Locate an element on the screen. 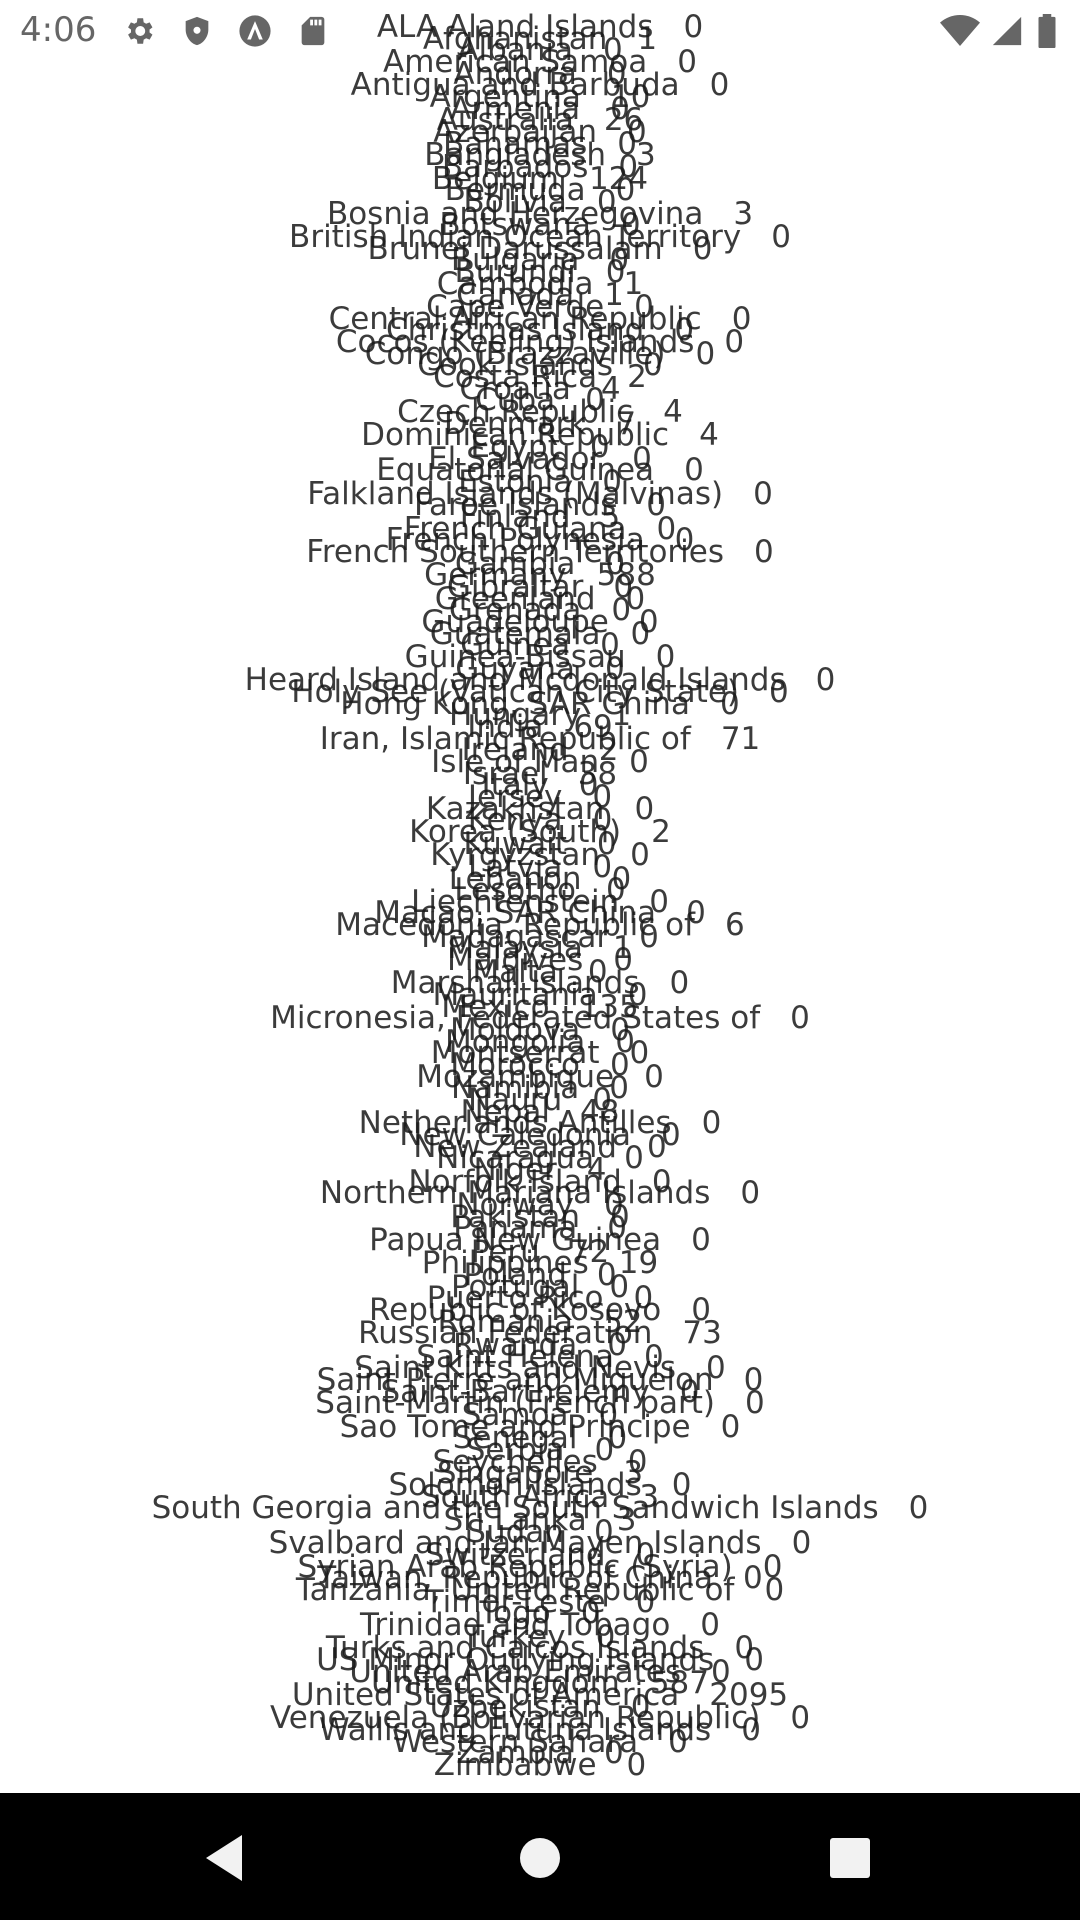  country-row: Western Sahara 0 is located at coordinates (540, 1742).